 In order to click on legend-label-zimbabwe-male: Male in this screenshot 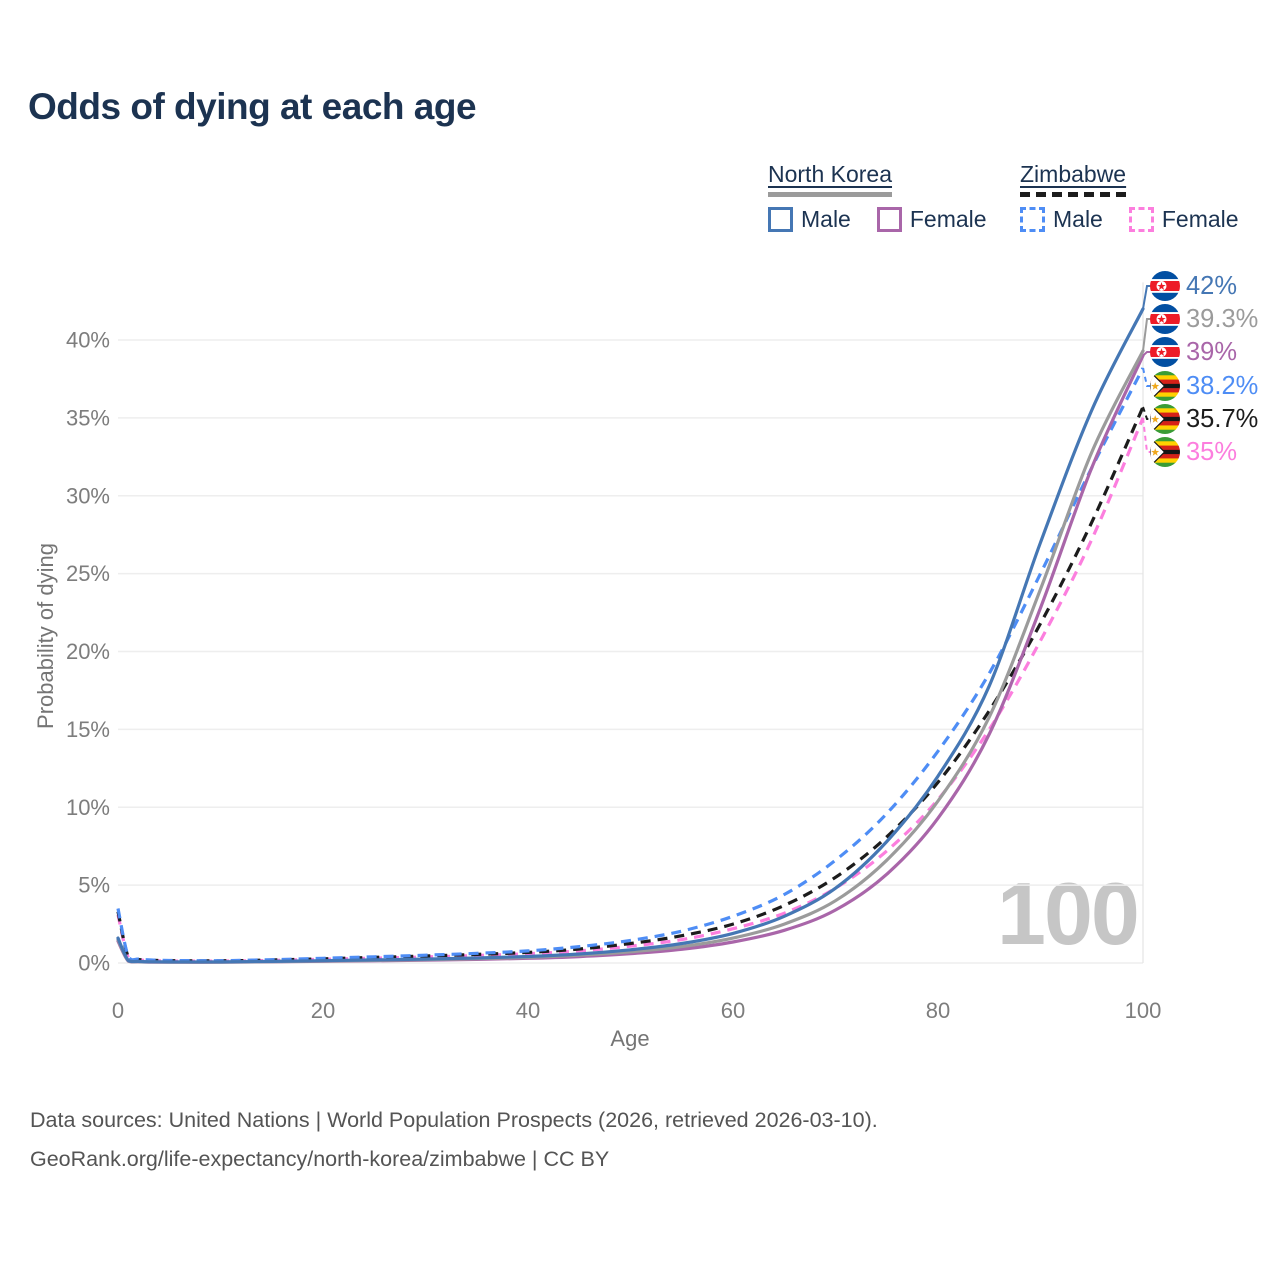, I will do `click(1078, 219)`.